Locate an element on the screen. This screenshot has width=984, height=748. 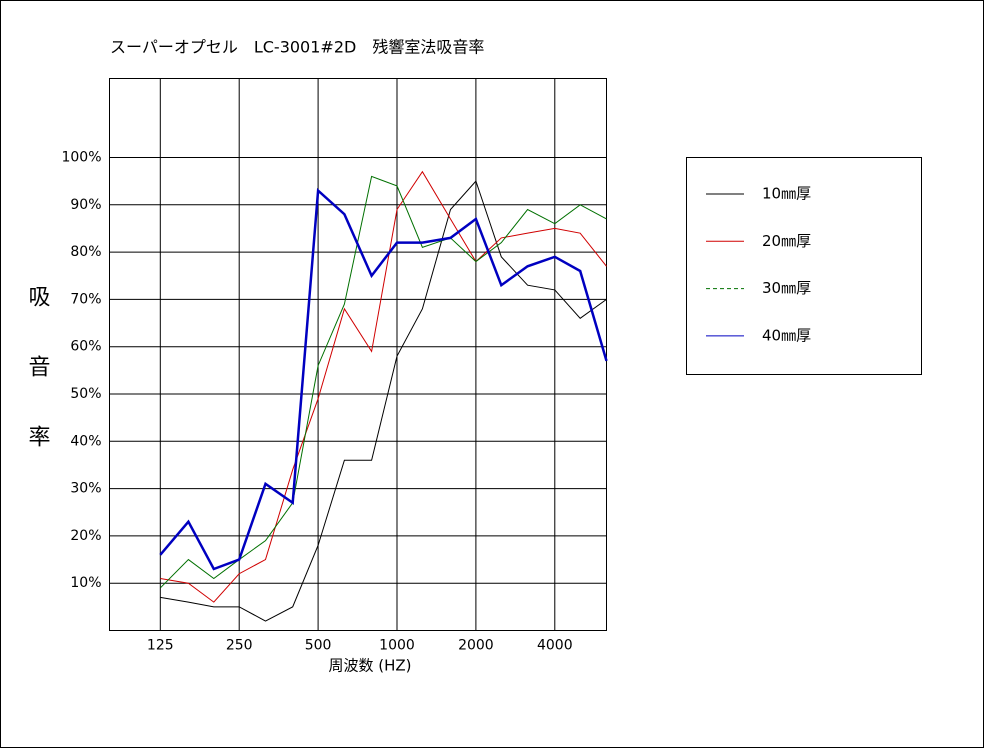
y-tick-label: 20% is located at coordinates (85, 536).